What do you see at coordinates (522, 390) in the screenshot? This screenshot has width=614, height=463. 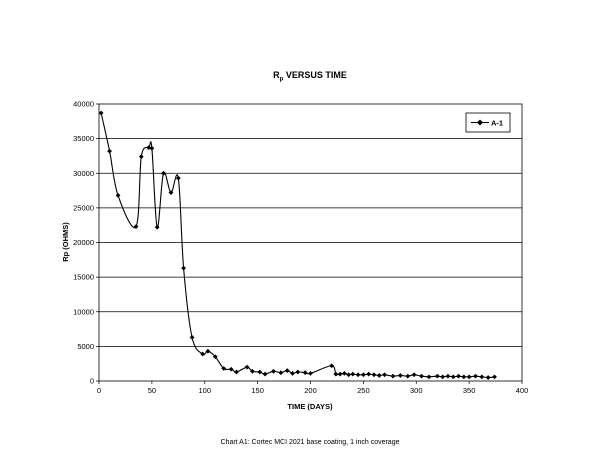 I see `x-tick-label: 400` at bounding box center [522, 390].